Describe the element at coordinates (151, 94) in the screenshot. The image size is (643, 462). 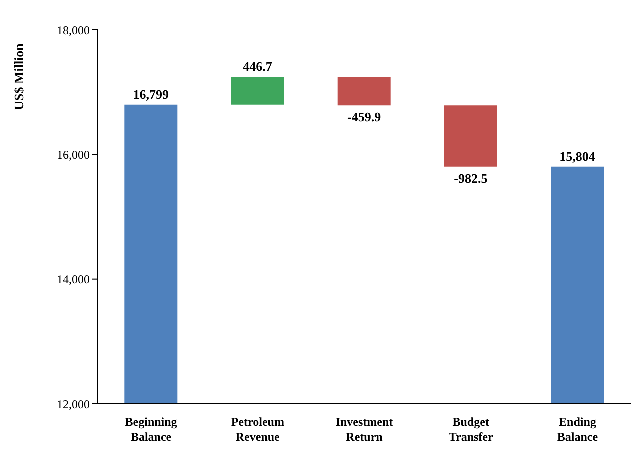
I see `data-label: 16,799` at that location.